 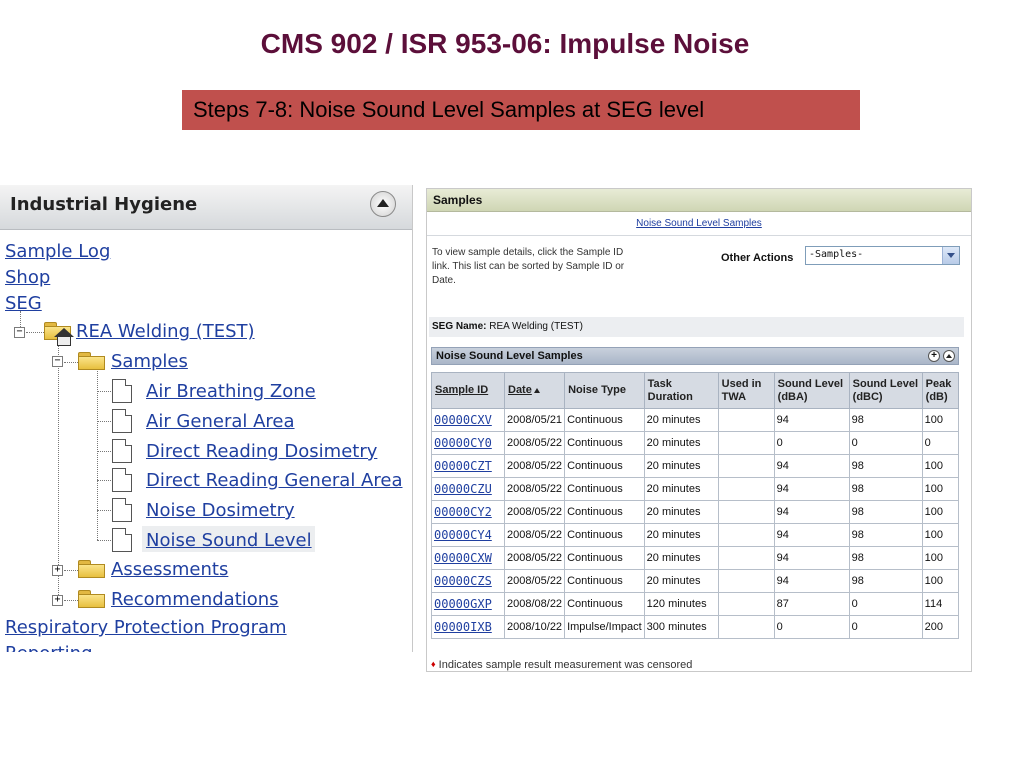 I want to click on col-date: Date, so click(x=534, y=390).